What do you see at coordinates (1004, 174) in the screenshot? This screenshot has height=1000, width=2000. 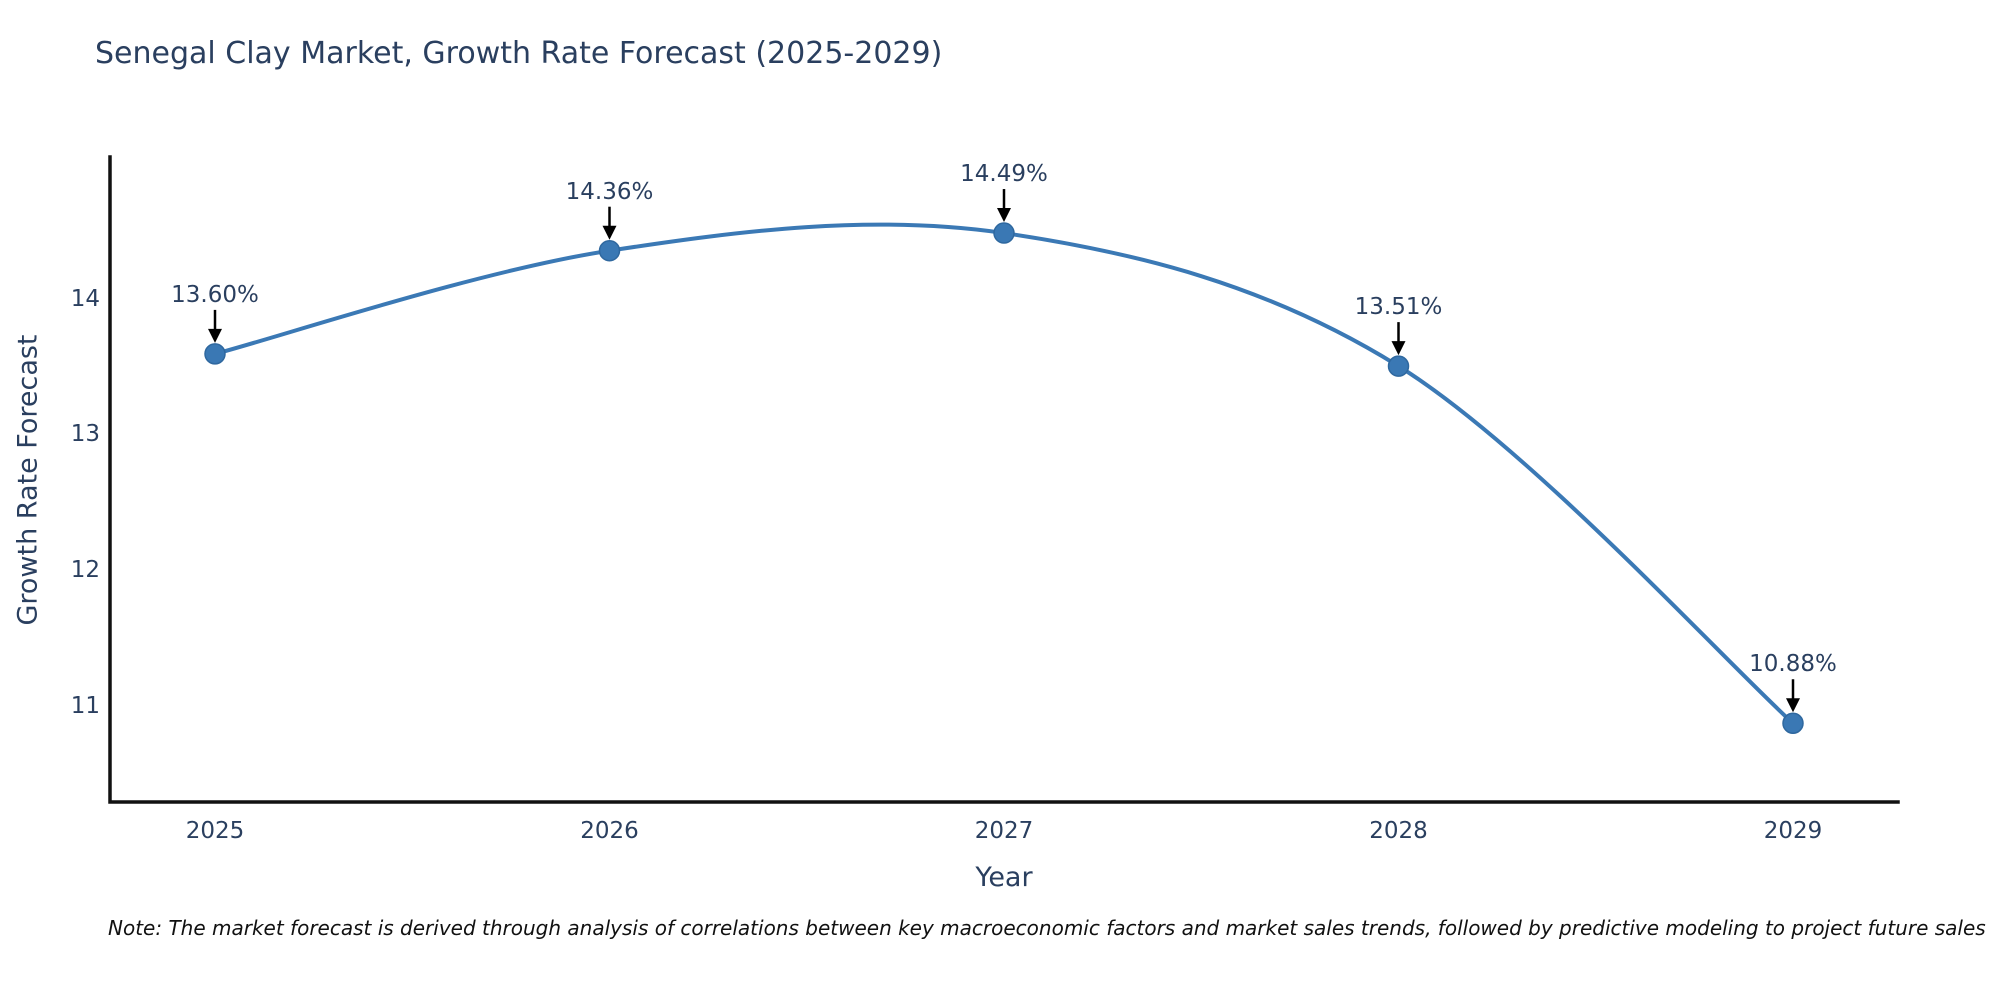 I see `data-point-label: 14.49%` at bounding box center [1004, 174].